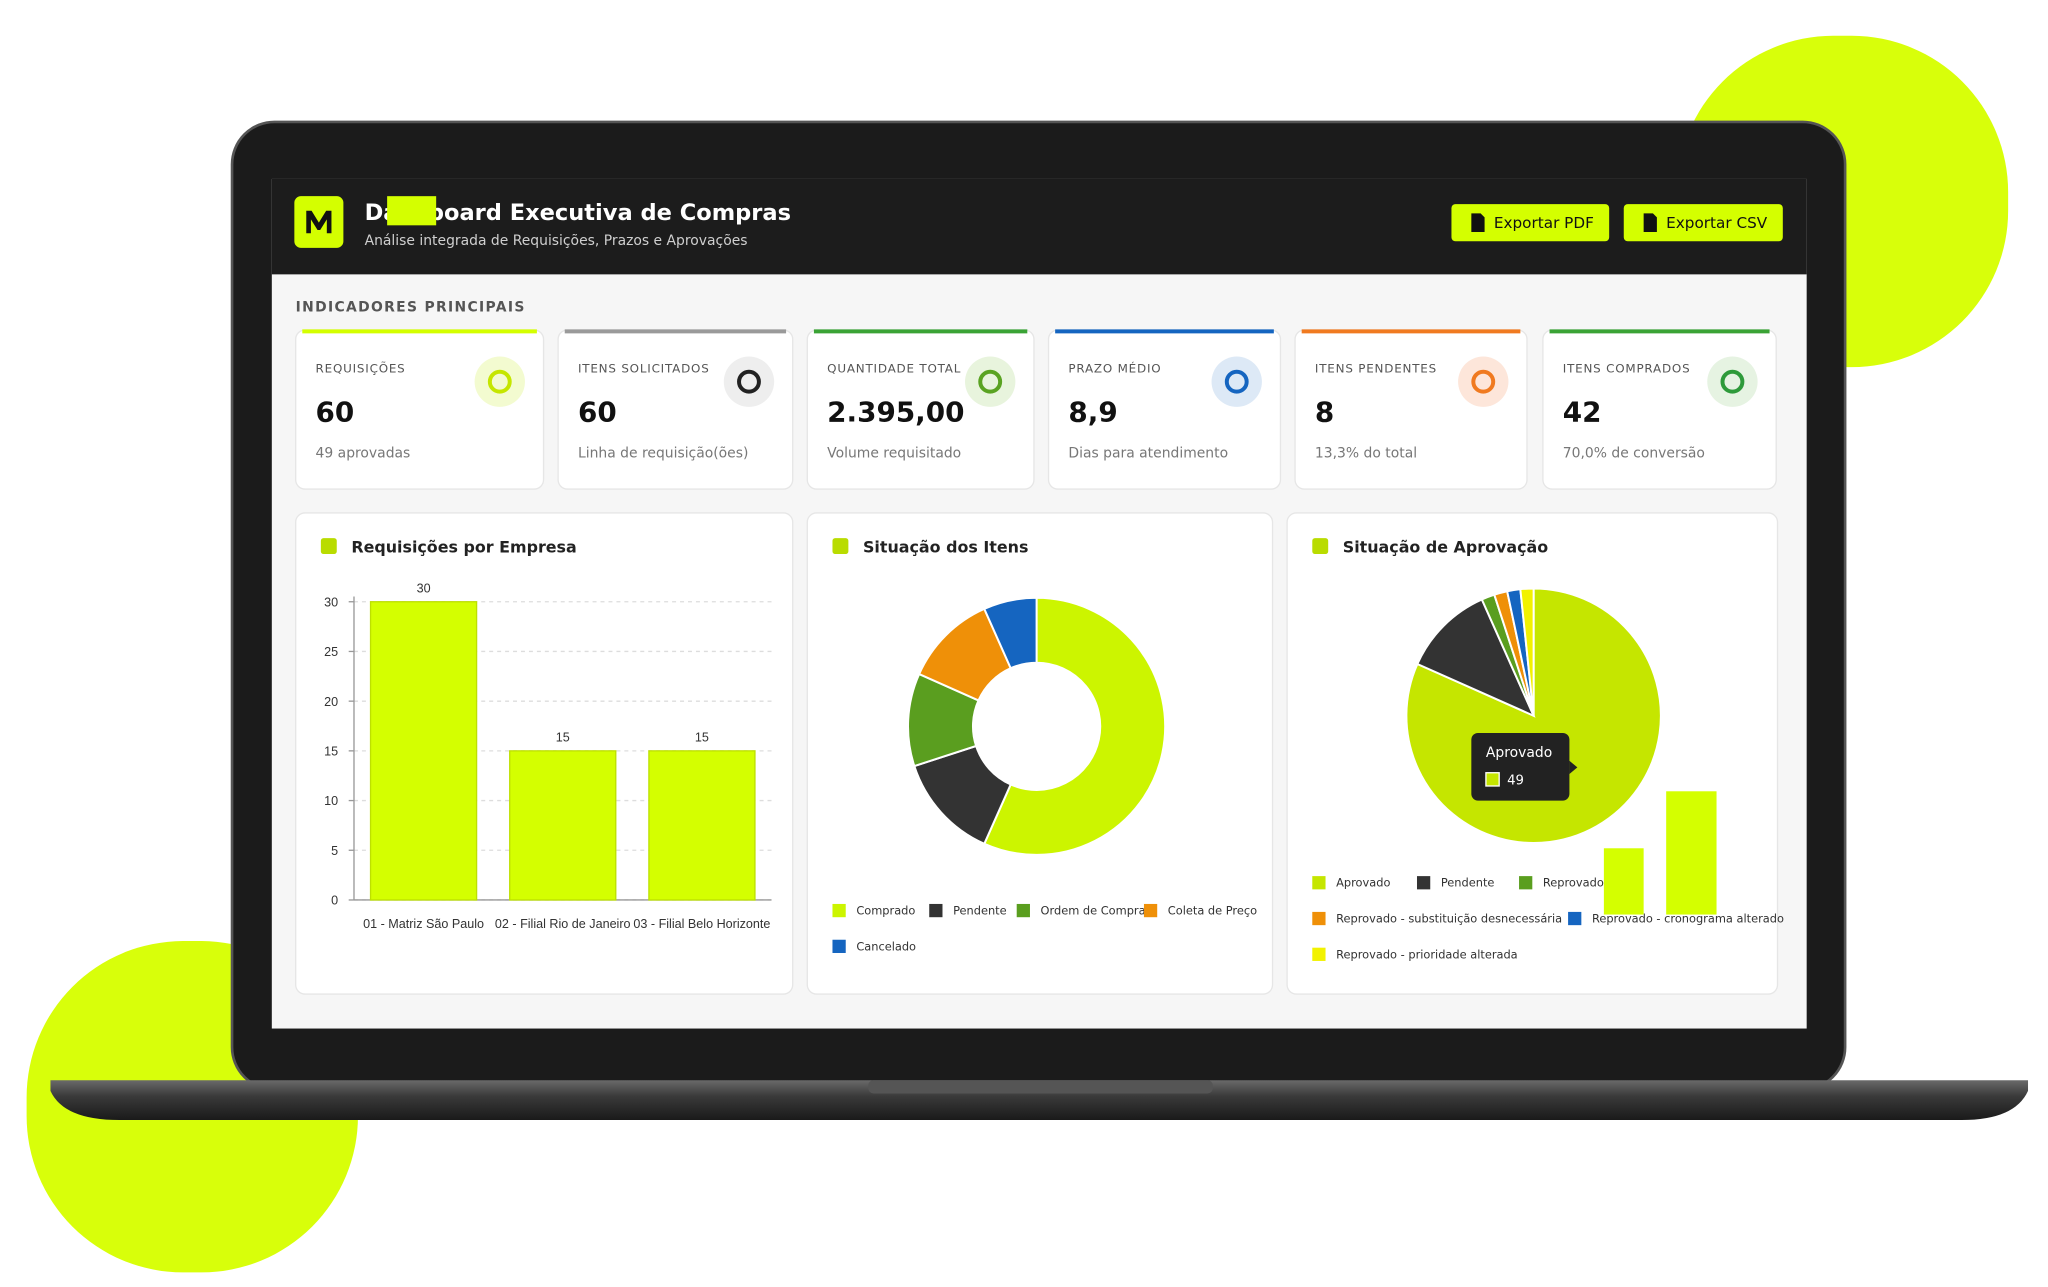 This screenshot has width=2048, height=1287. I want to click on y-tick-label: 20, so click(331, 702).